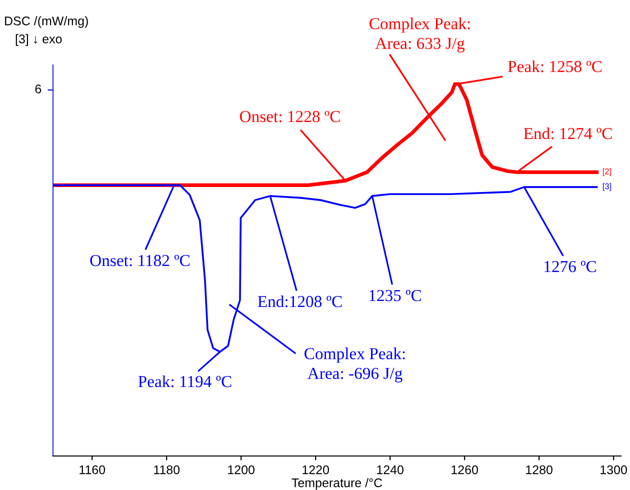 The width and height of the screenshot is (630, 490). Describe the element at coordinates (539, 469) in the screenshot. I see `x-tick-label: 1280` at that location.